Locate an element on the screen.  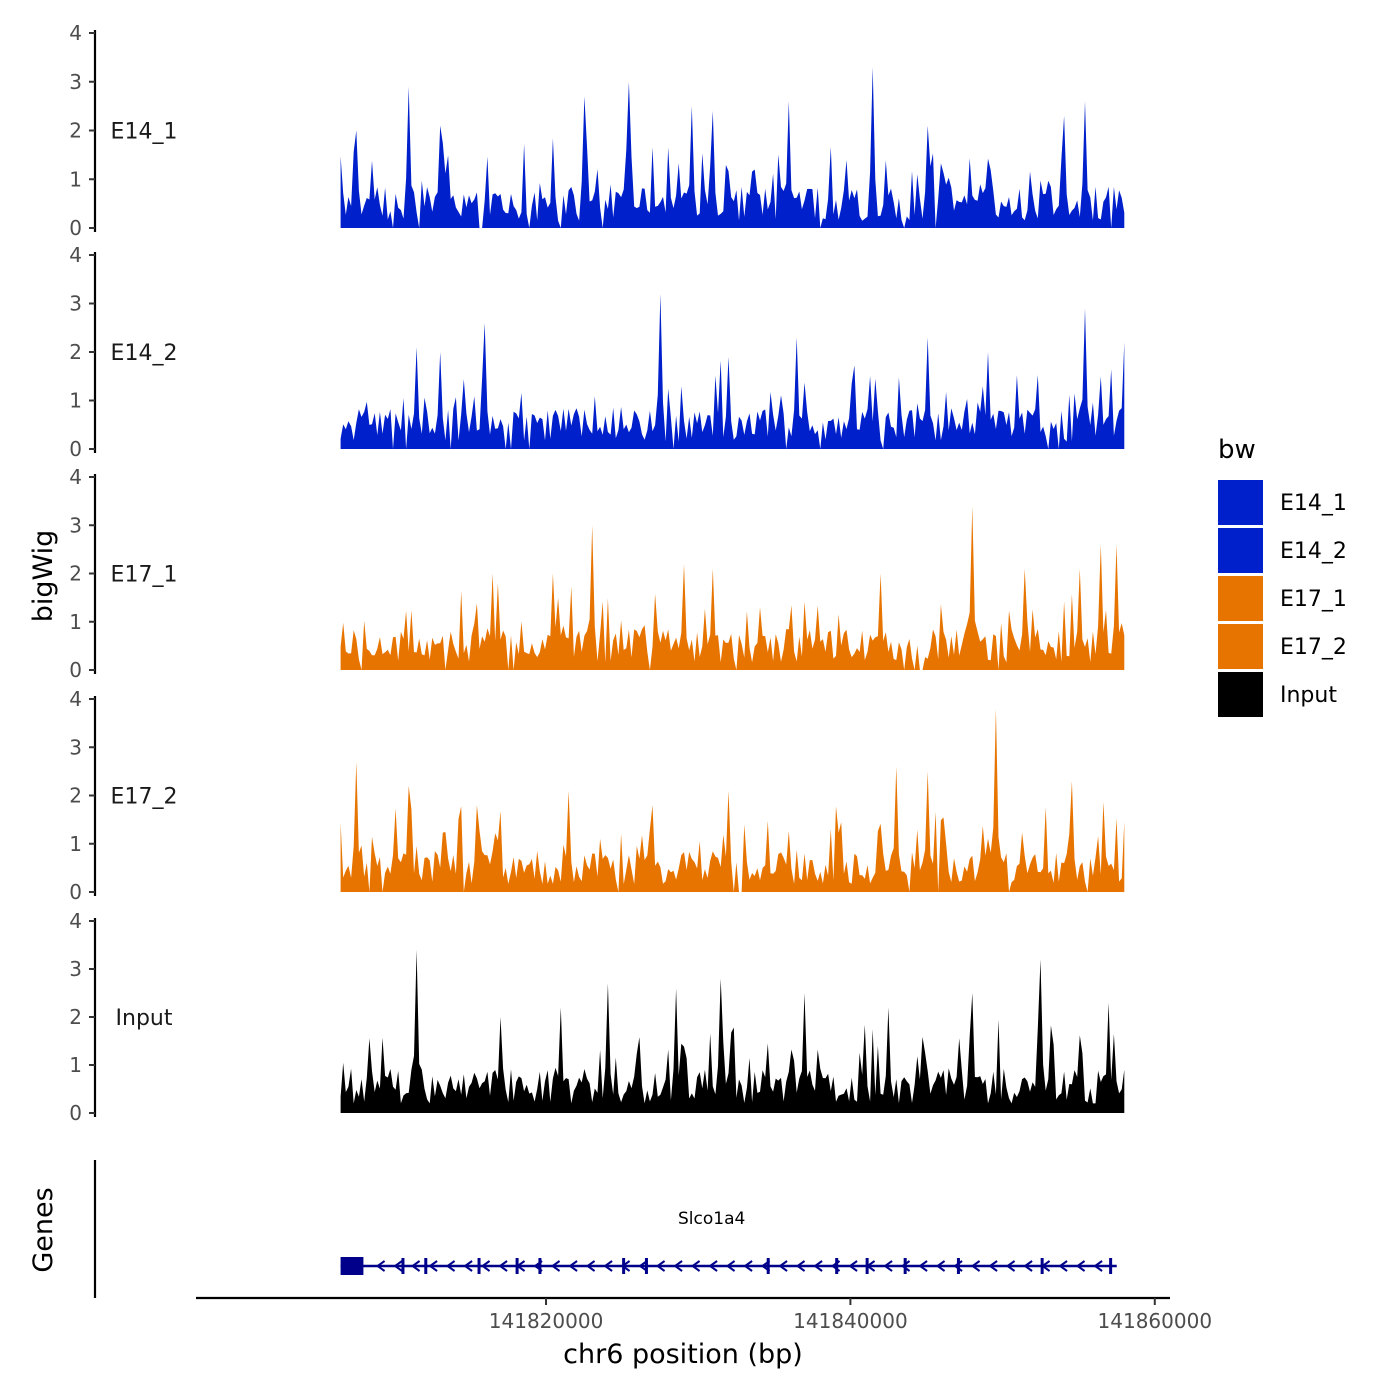
x-tick-label: 141860000 is located at coordinates (1155, 1321).